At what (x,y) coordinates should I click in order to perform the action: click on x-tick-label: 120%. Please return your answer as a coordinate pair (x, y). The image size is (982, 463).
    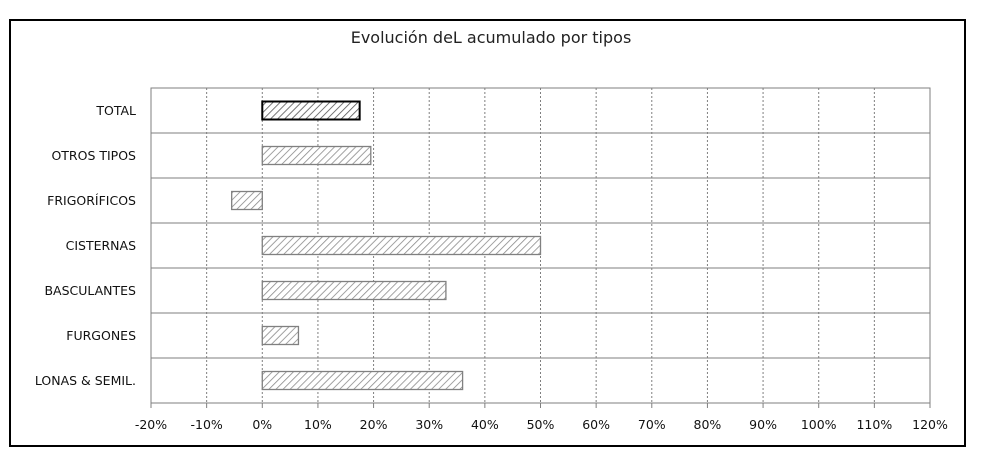
    Looking at the image, I should click on (930, 424).